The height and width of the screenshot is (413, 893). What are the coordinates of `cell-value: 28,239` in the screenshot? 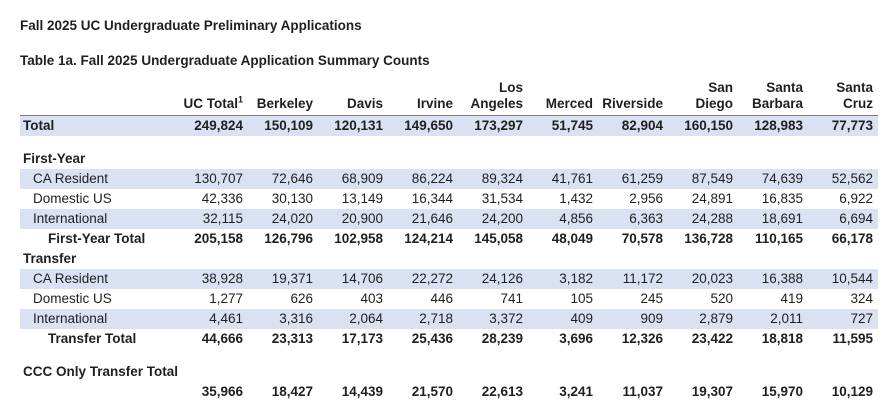 It's located at (502, 338).